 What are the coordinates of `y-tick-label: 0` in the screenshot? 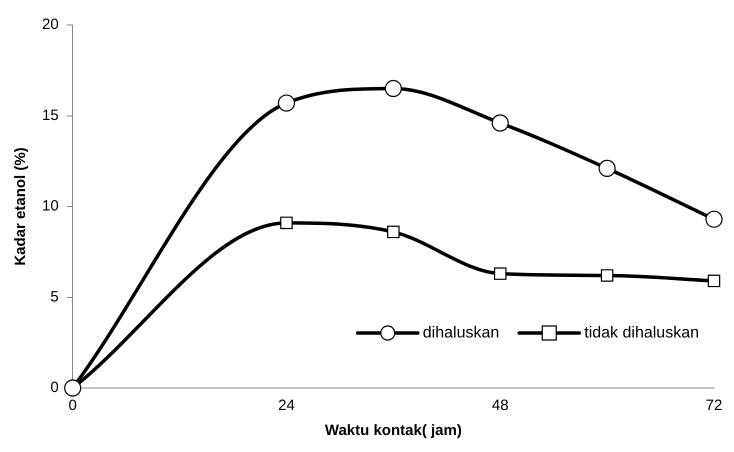 It's located at (54, 387).